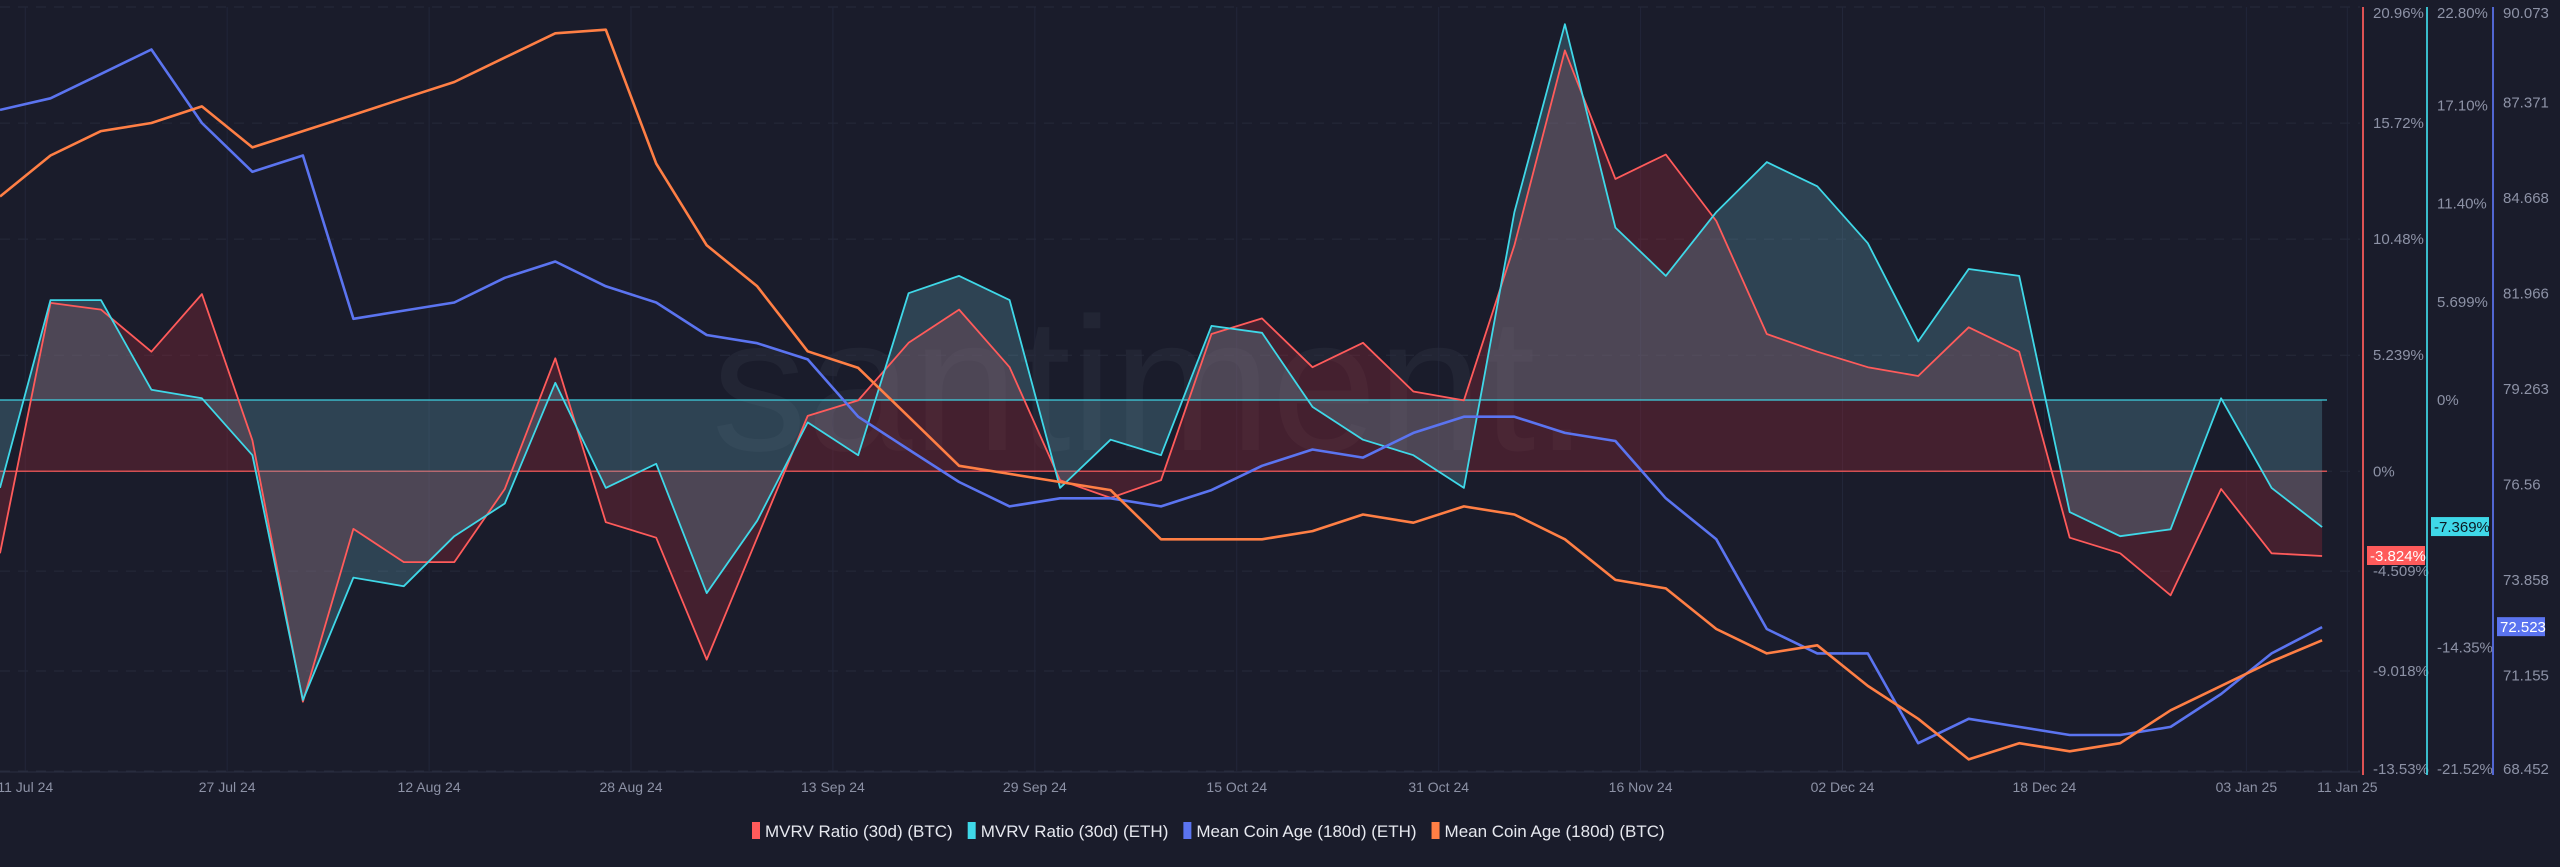 The image size is (2560, 867). I want to click on y-tick-label-mvrv_btc: 0%, so click(2384, 471).